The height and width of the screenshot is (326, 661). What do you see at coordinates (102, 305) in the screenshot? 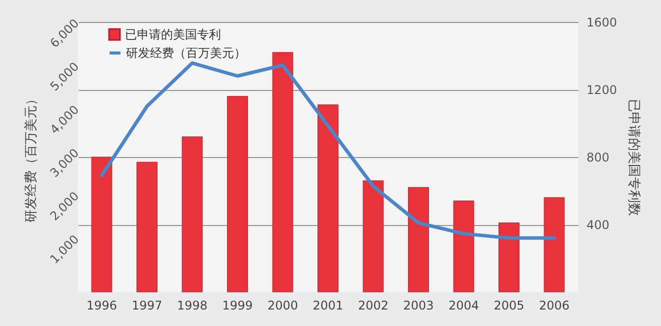
I see `x-tick-label: 1996` at bounding box center [102, 305].